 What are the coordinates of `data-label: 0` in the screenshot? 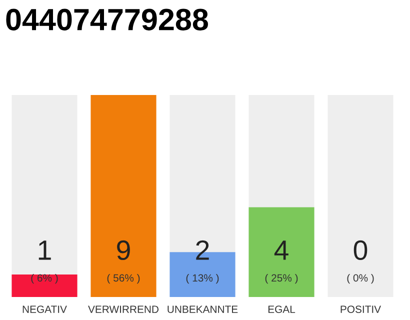 It's located at (361, 250).